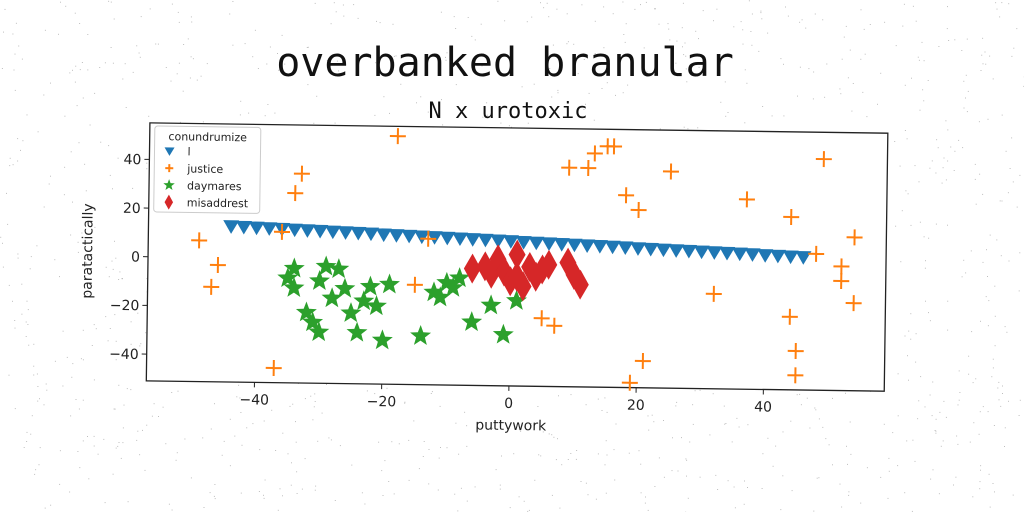  What do you see at coordinates (169, 168) in the screenshot?
I see `legend-marker-justice` at bounding box center [169, 168].